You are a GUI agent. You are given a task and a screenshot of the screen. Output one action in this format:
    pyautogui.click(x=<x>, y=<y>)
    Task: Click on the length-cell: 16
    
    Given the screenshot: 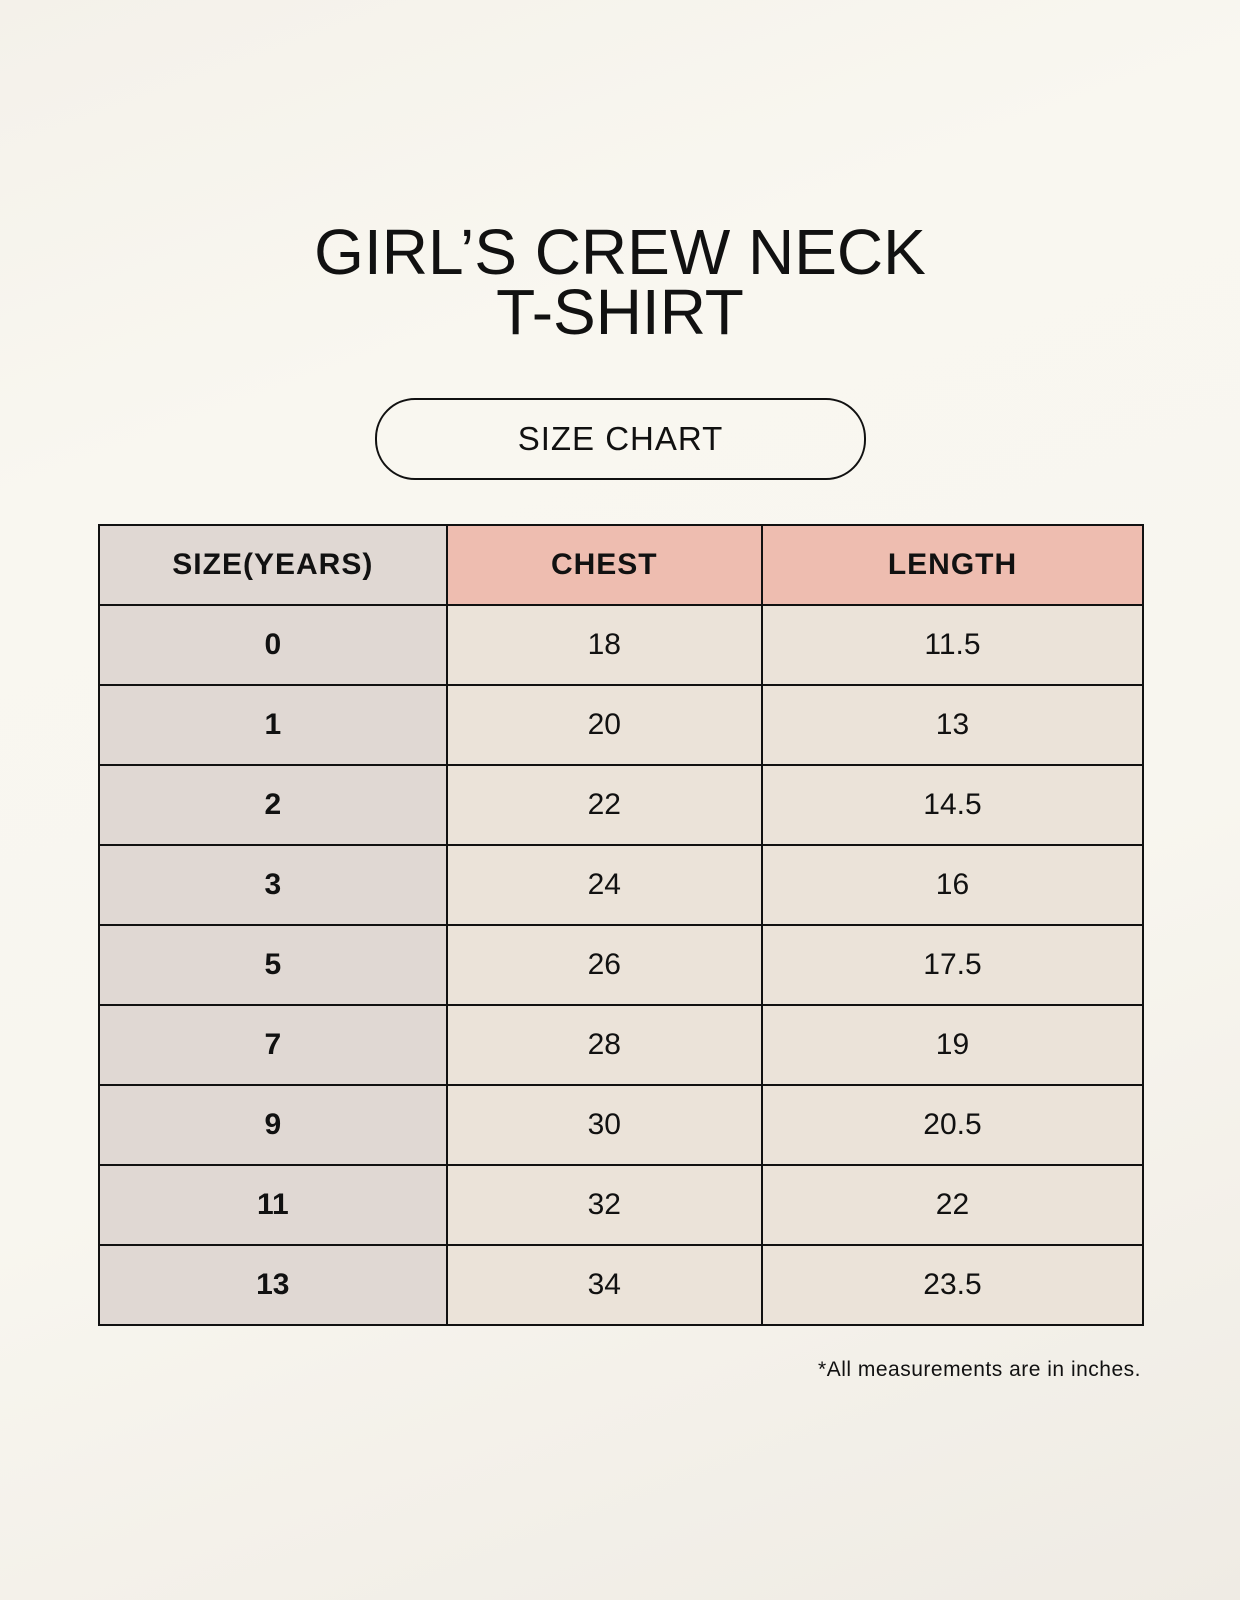 What is the action you would take?
    pyautogui.click(x=952, y=885)
    